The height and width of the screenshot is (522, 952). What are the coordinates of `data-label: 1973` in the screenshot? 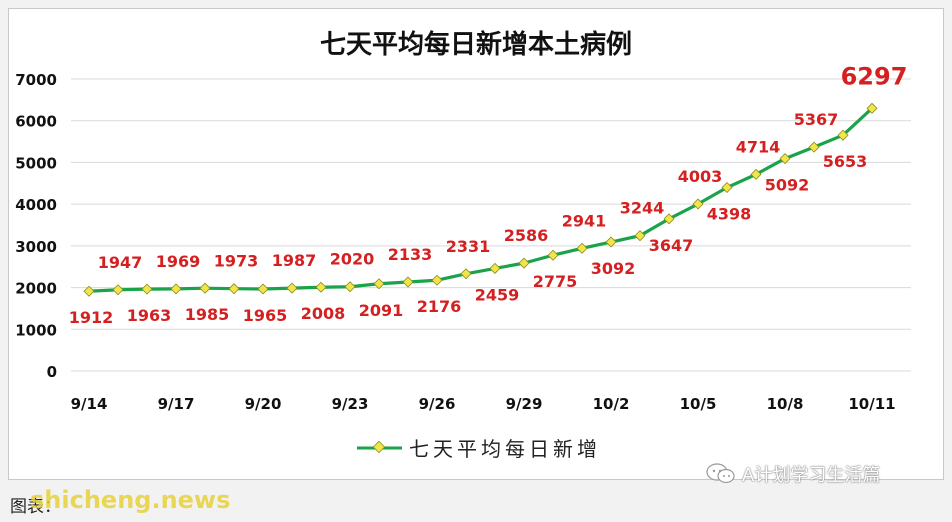 It's located at (236, 261).